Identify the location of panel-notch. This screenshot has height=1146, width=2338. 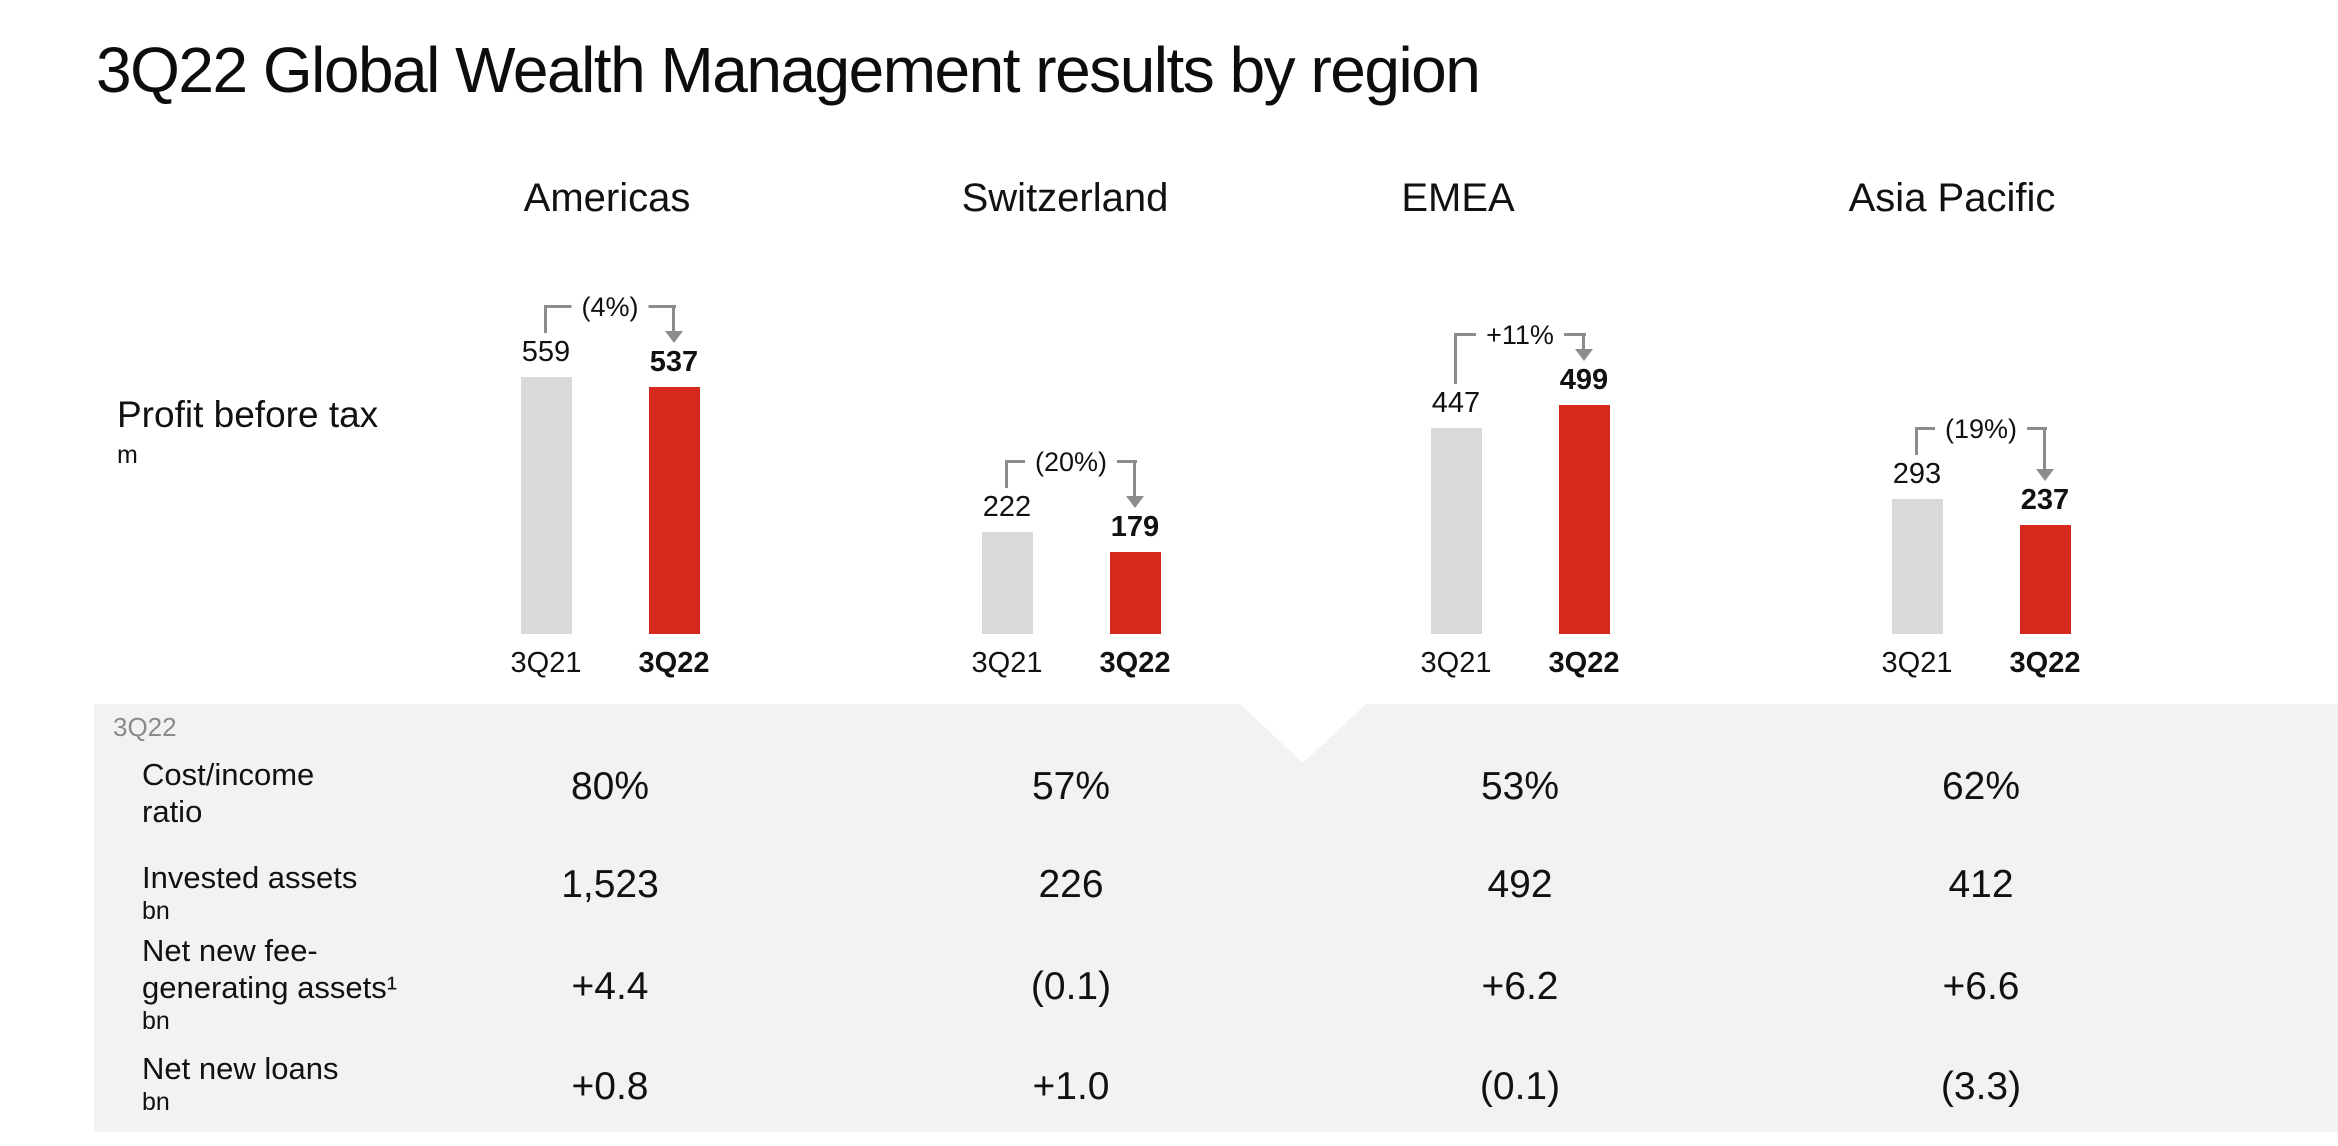
(1303, 733).